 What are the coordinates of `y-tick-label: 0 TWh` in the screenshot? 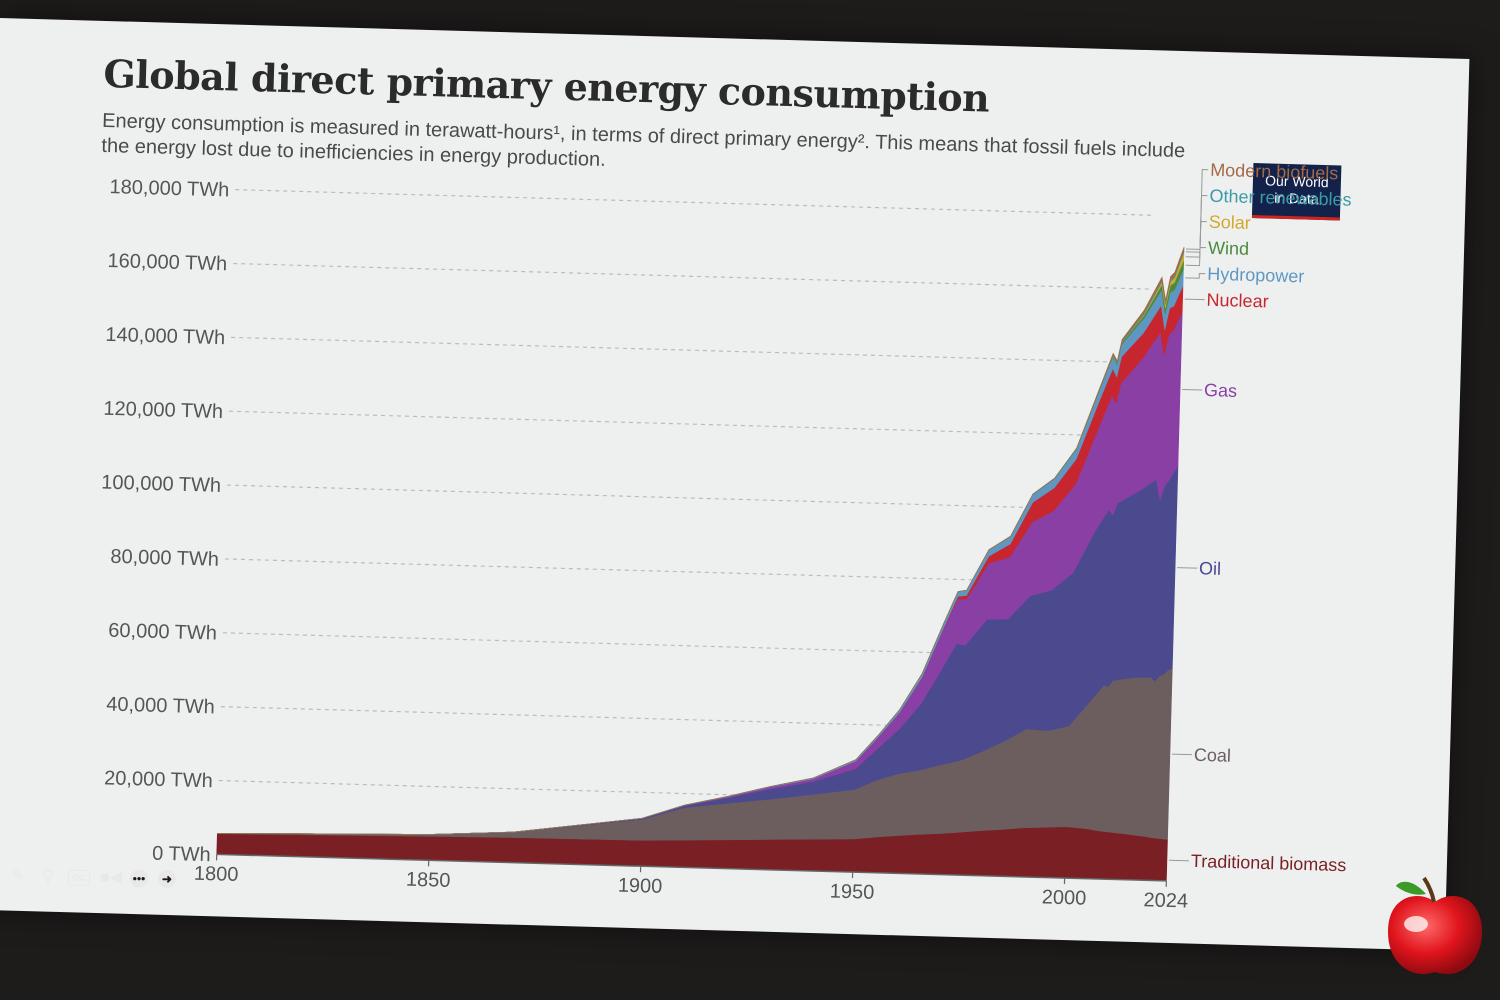 It's located at (181, 855).